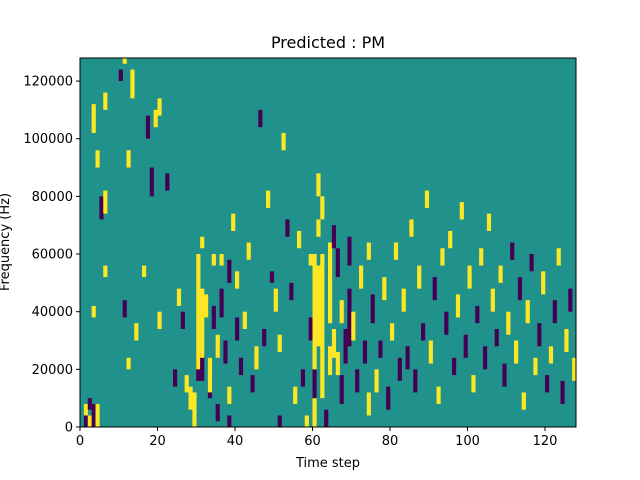 This screenshot has height=480, width=640. Describe the element at coordinates (157, 441) in the screenshot. I see `x-tick-label: 20` at that location.